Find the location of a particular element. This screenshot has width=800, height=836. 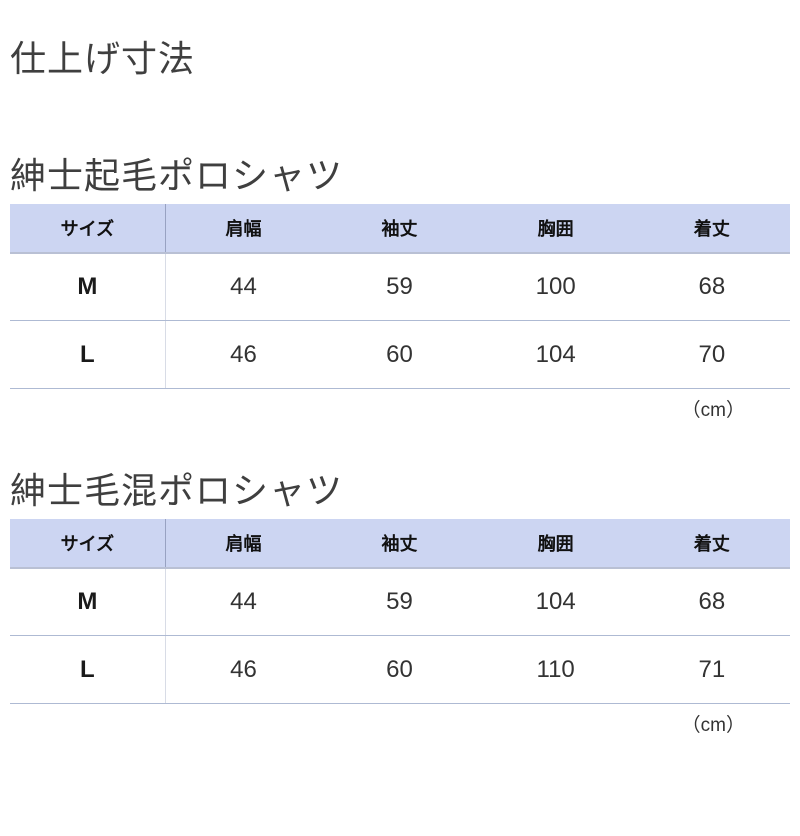

section-title-wool-blend-polo: 紳士毛混ポロシャツ is located at coordinates (177, 490).